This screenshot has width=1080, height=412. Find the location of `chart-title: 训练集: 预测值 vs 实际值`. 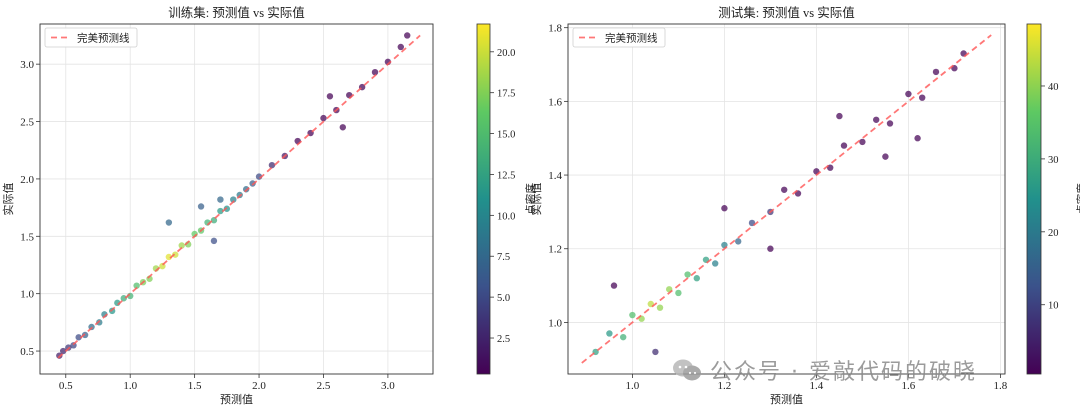

chart-title: 训练集: 预测值 vs 实际值 is located at coordinates (236, 12).